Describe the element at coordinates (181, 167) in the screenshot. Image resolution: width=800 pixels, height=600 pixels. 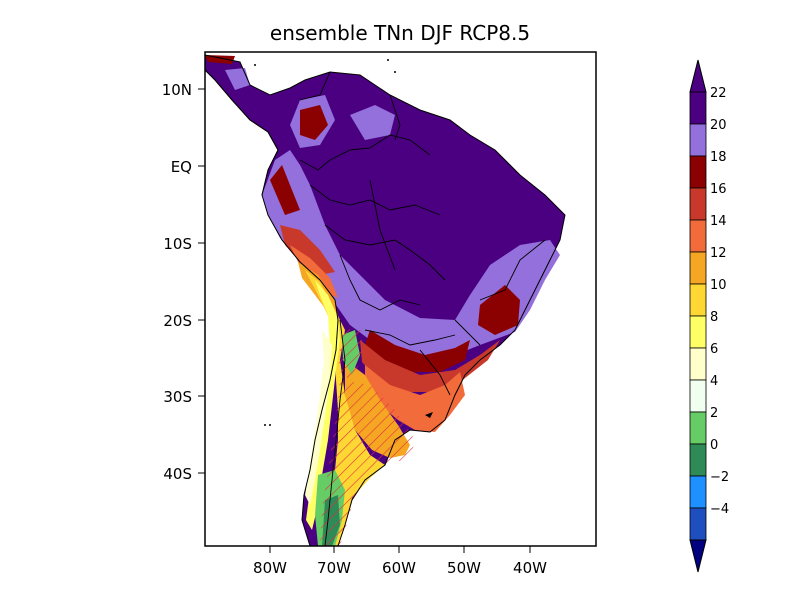
I see `lat-tick-label: EQ` at that location.